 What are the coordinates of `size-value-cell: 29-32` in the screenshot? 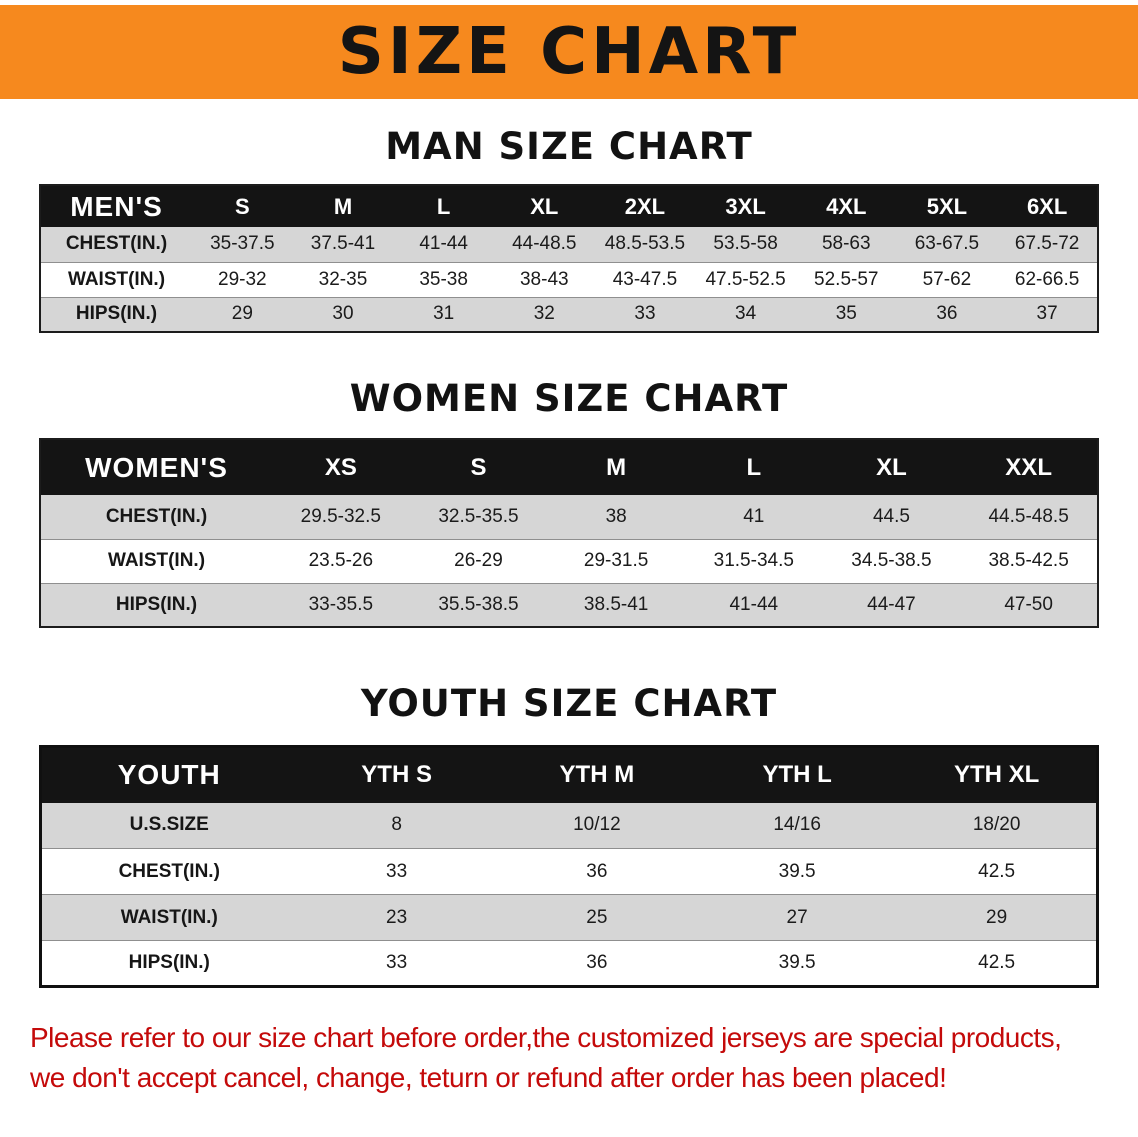 It's located at (242, 279).